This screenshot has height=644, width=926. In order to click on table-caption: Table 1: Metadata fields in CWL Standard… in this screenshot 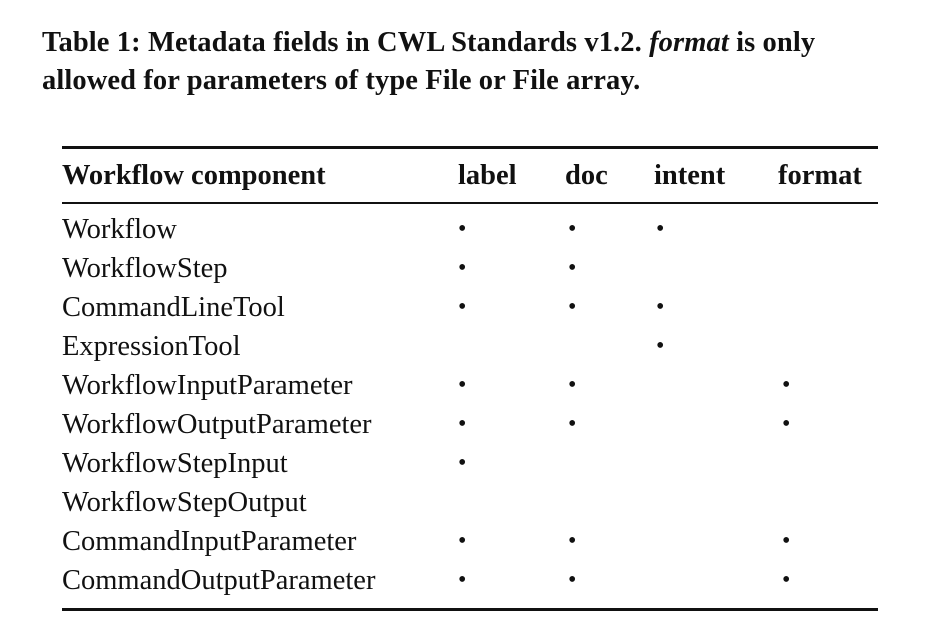, I will do `click(477, 62)`.